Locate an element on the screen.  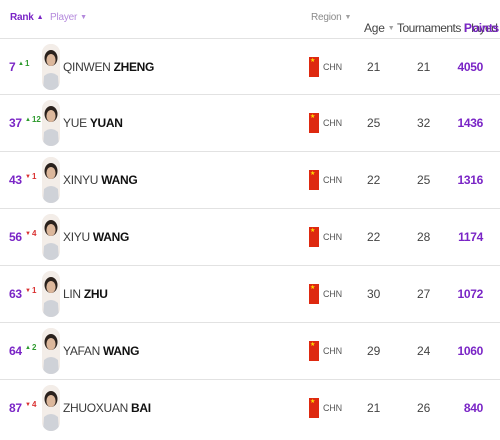
age-column-header: Age ▼ is located at coordinates (379, 28).